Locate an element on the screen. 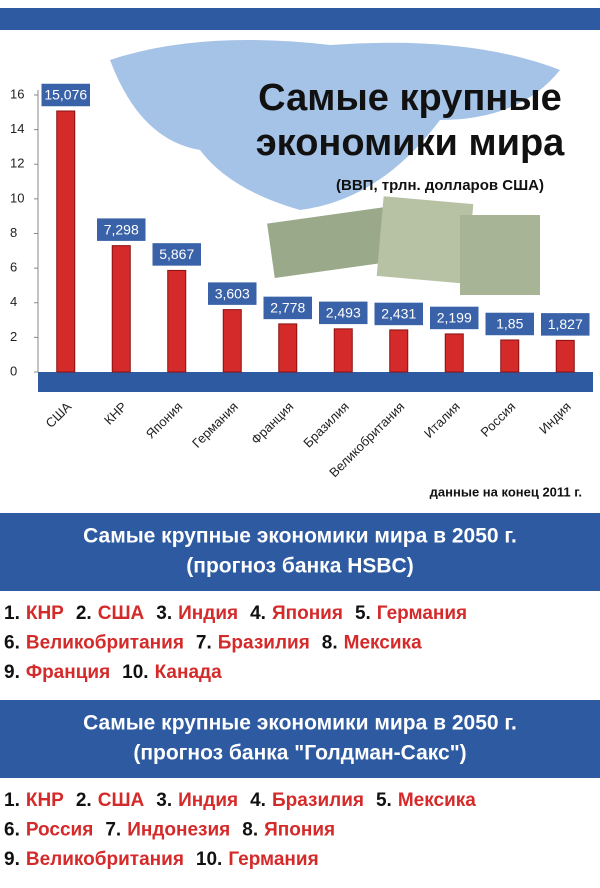 The image size is (600, 888). country: Индонезия is located at coordinates (178, 830).